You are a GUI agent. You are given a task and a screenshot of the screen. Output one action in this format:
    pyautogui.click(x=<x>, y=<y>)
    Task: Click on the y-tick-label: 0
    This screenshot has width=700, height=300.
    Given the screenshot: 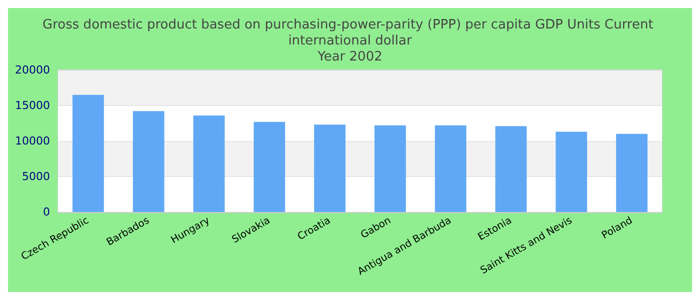 What is the action you would take?
    pyautogui.click(x=46, y=212)
    